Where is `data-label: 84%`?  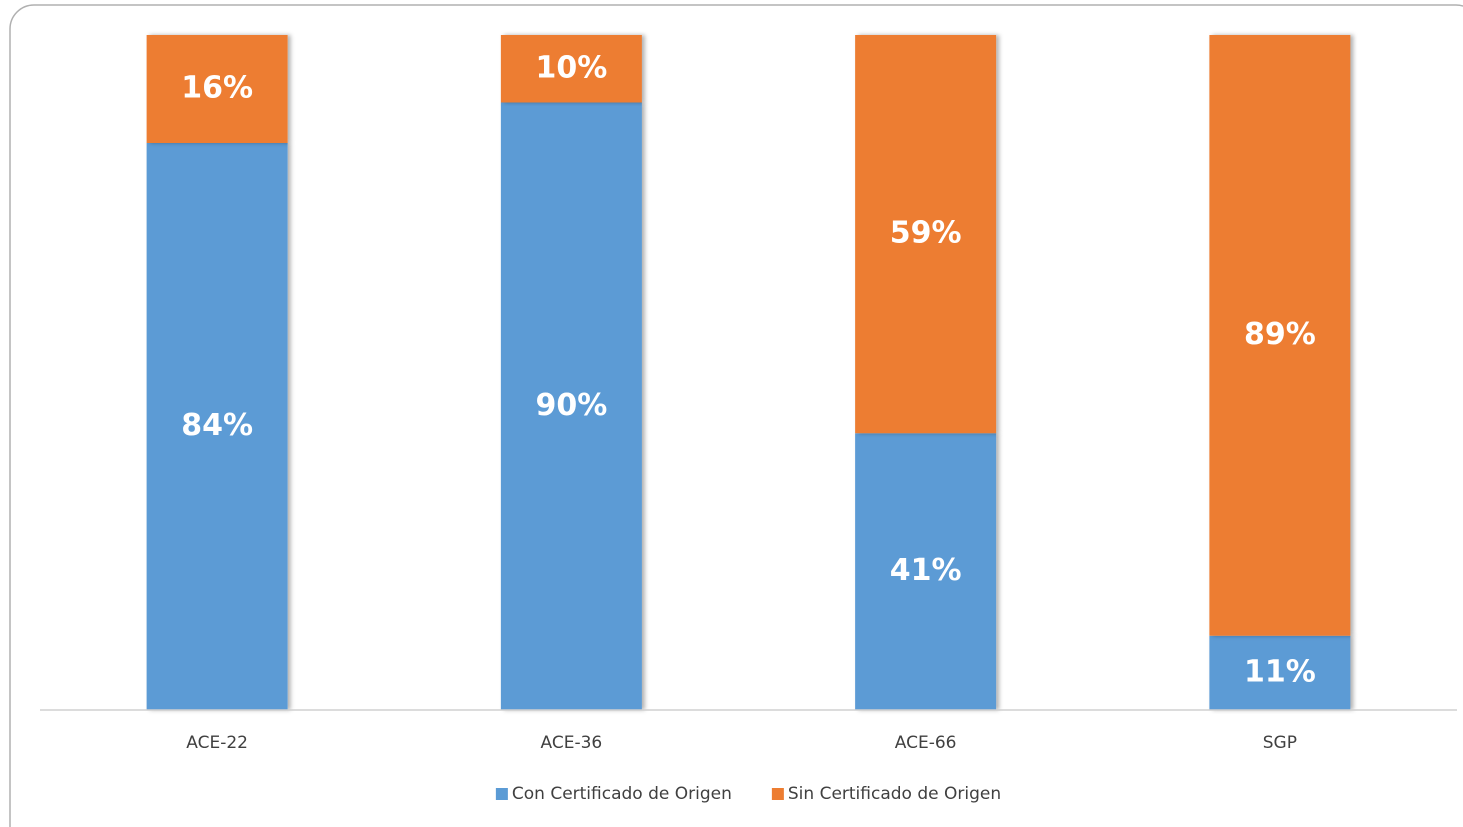
data-label: 84% is located at coordinates (217, 425).